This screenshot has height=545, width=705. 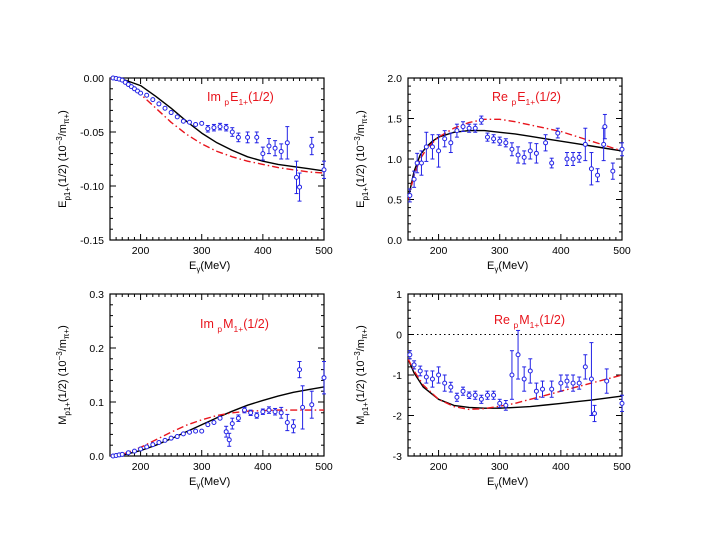 What do you see at coordinates (397, 417) in the screenshot?
I see `y-tick-label: -2` at bounding box center [397, 417].